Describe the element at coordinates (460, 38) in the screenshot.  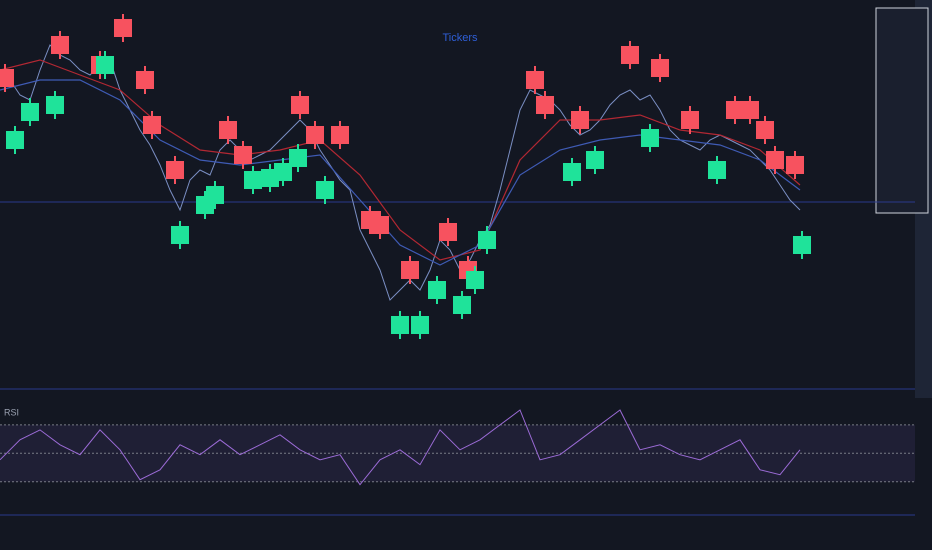
I see `chart-title: Tickers` at that location.